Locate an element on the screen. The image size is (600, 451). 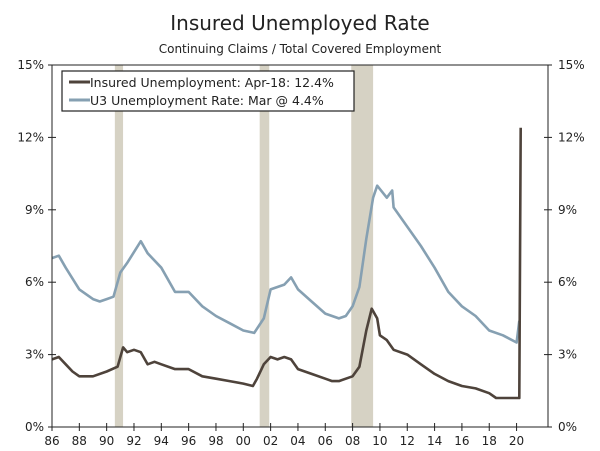
y-tick-label-right: 6% is located at coordinates (567, 282).